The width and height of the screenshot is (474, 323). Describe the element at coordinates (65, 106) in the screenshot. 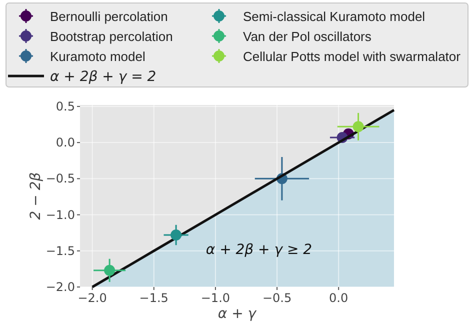

I see `y-tick-label: 0.5` at that location.